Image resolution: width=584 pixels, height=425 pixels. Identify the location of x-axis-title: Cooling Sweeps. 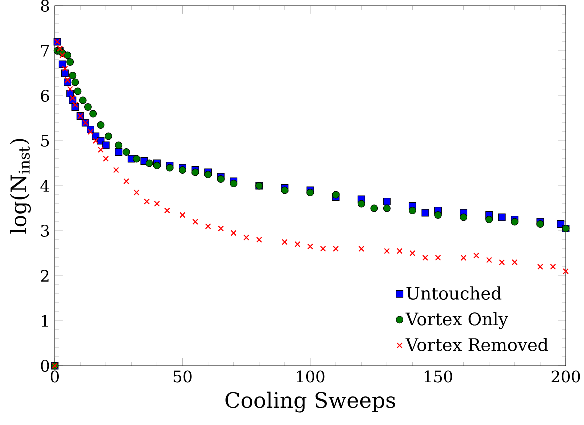
(311, 402).